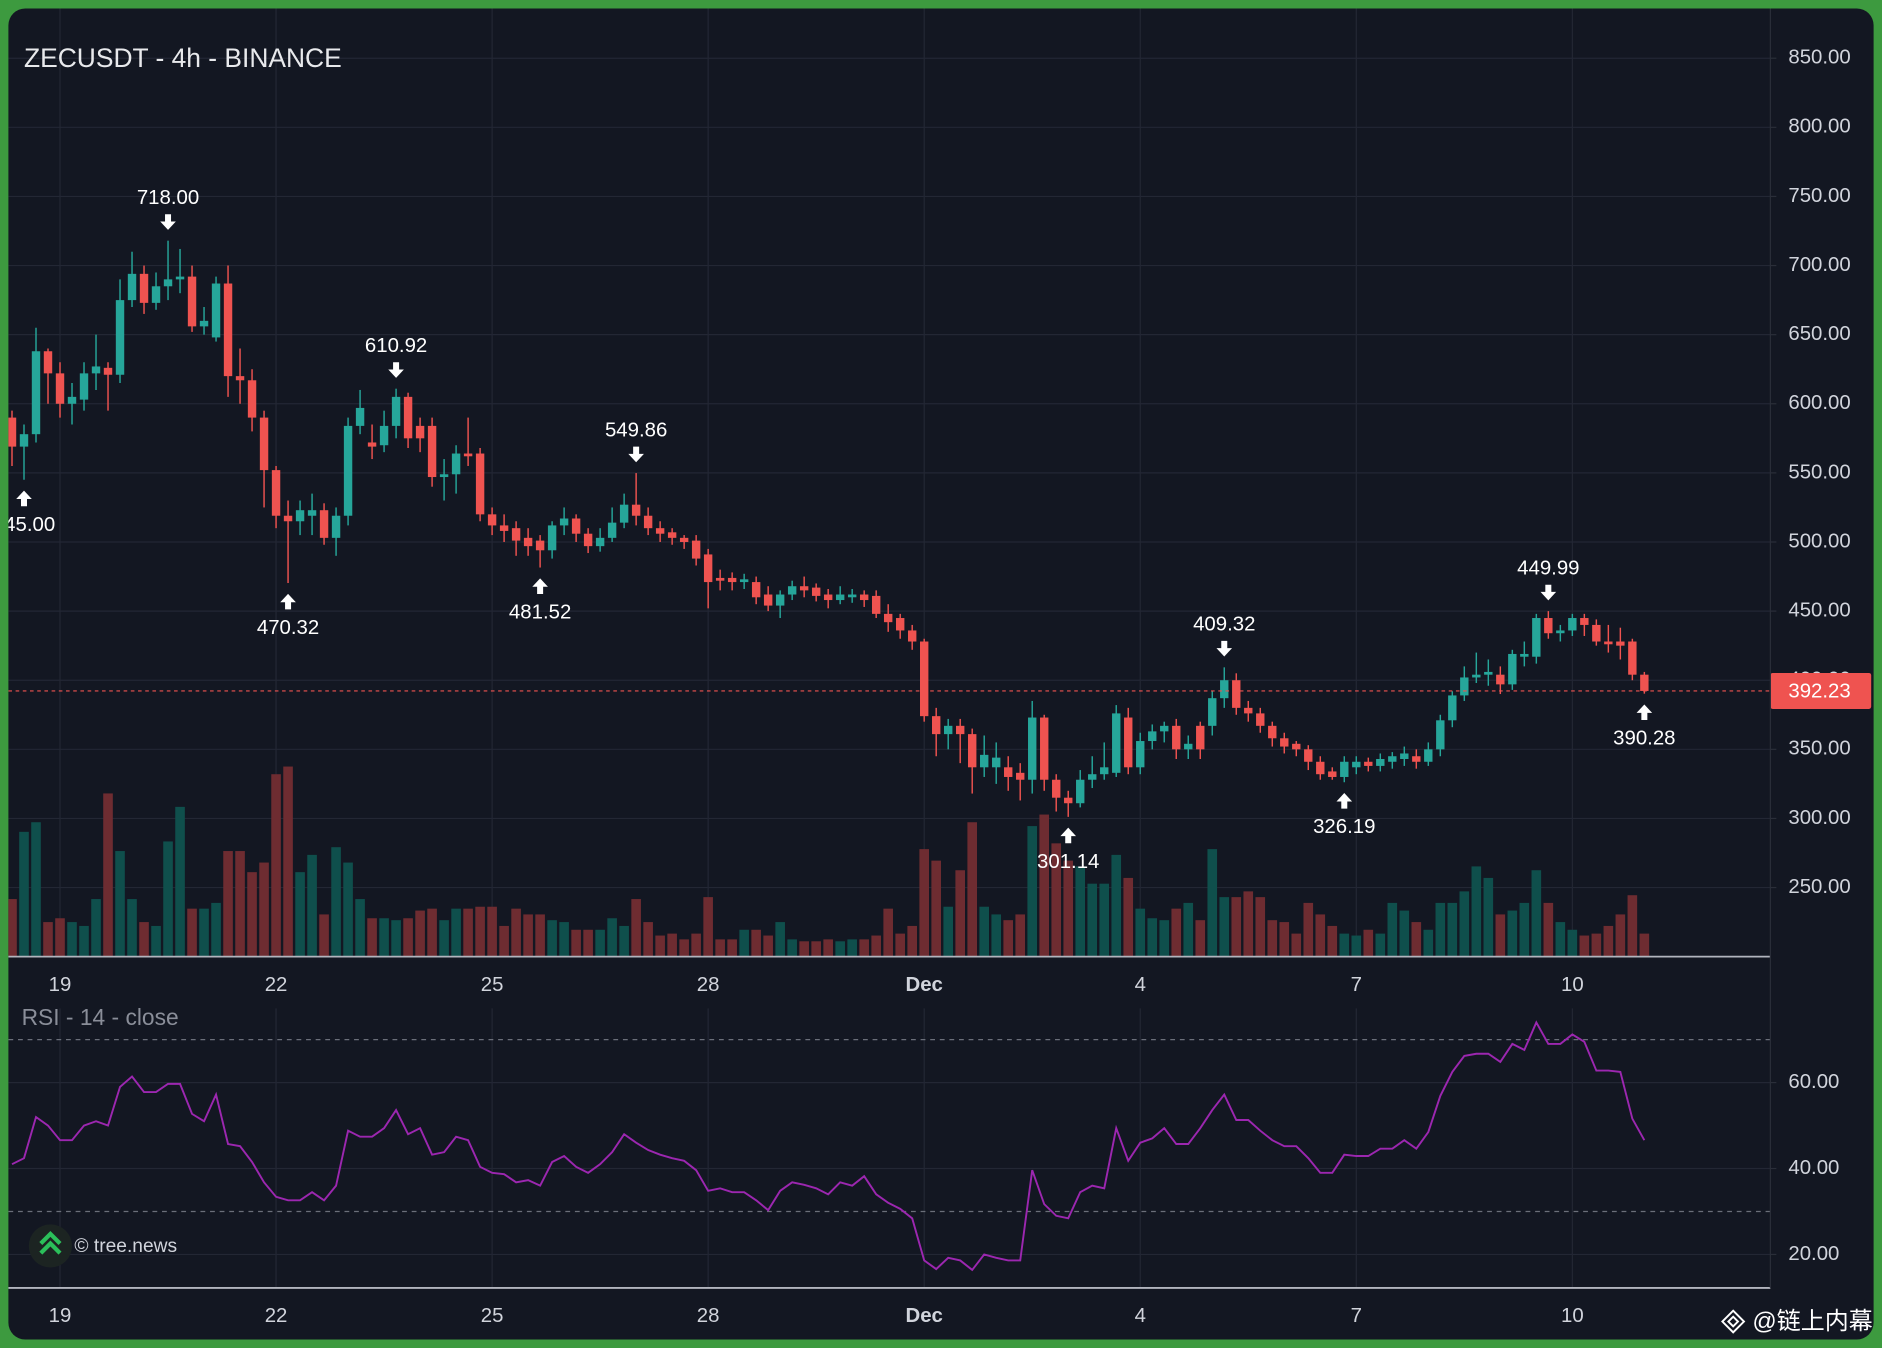 The image size is (1882, 1348). I want to click on marker-label: 549.86, so click(636, 430).